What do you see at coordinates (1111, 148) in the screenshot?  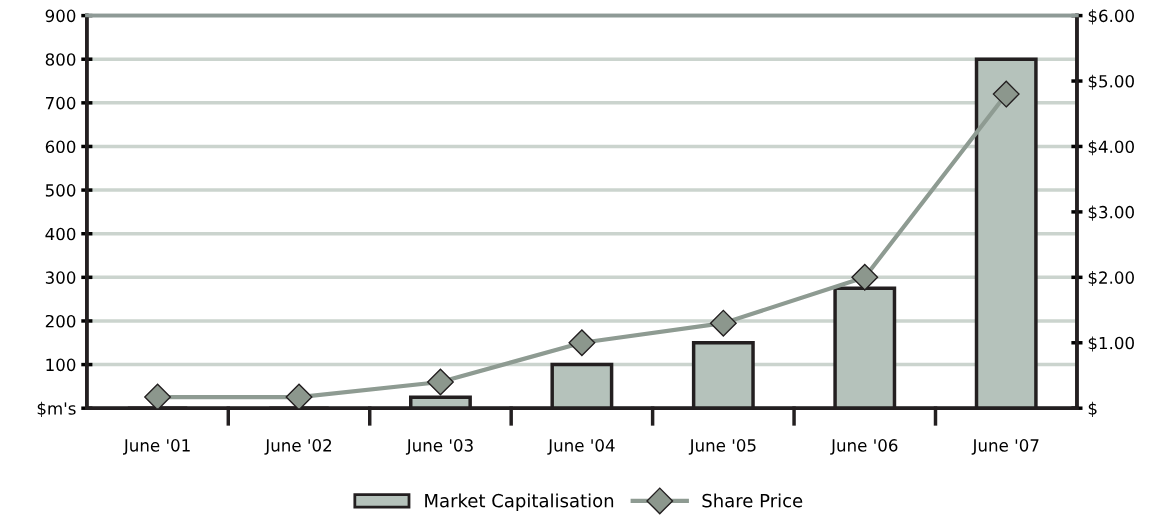 I see `y2-tick-label: $4.00` at bounding box center [1111, 148].